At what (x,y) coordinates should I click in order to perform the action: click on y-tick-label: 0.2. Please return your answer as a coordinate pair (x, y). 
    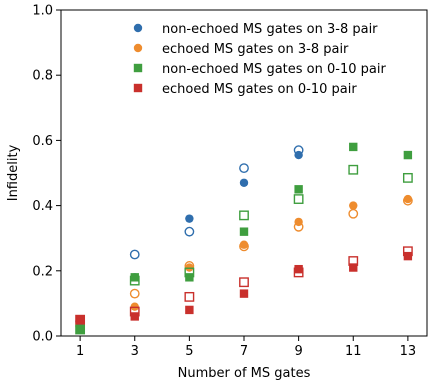
    Looking at the image, I should click on (42, 271).